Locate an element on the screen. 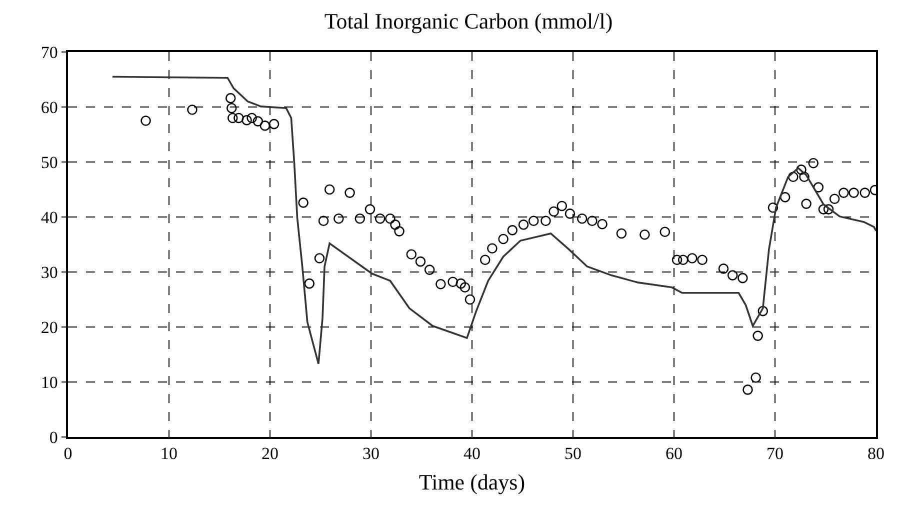  x-tick-label: 40 is located at coordinates (472, 454).